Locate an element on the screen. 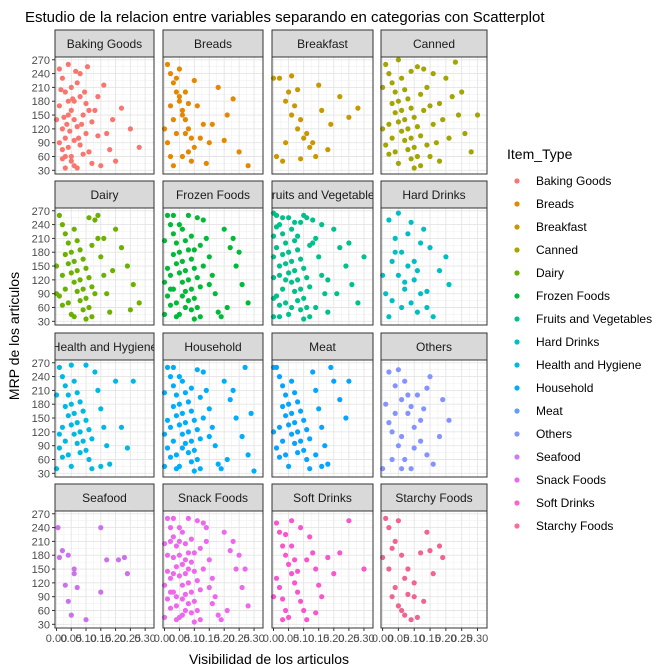 This screenshot has height=672, width=672. y-tick-label: 150 is located at coordinates (41, 116).